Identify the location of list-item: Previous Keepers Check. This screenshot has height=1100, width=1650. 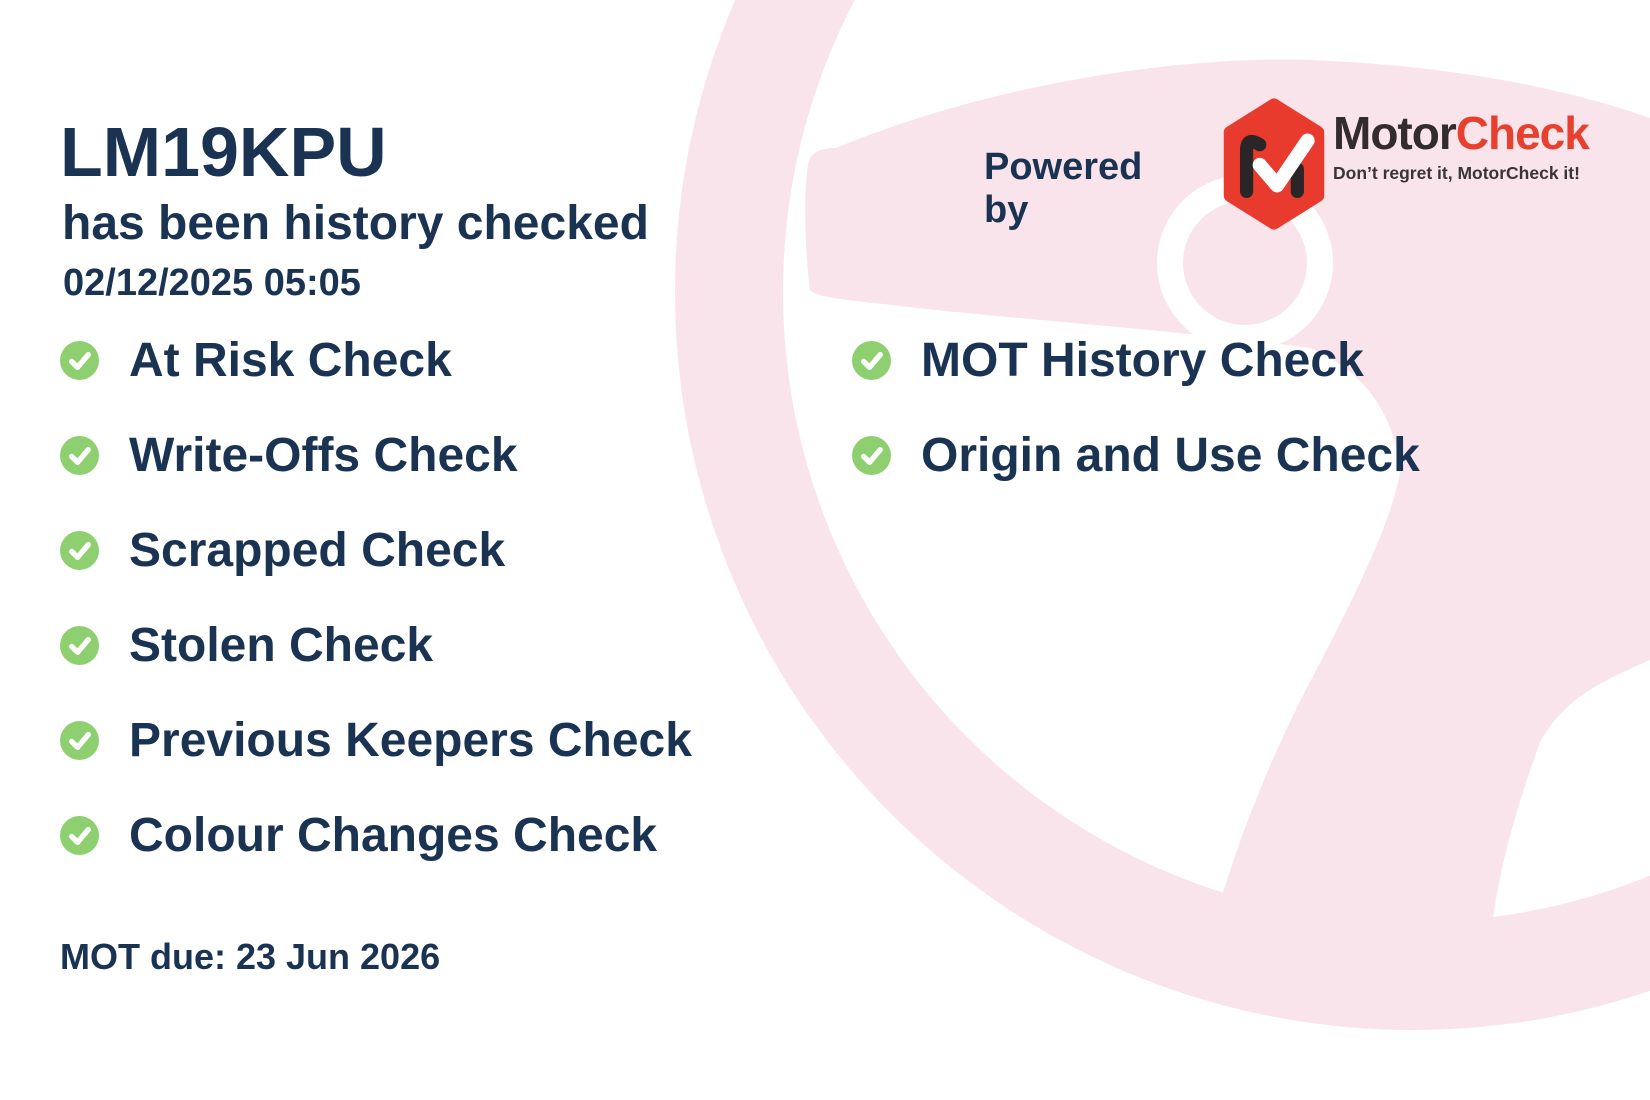
(376, 740).